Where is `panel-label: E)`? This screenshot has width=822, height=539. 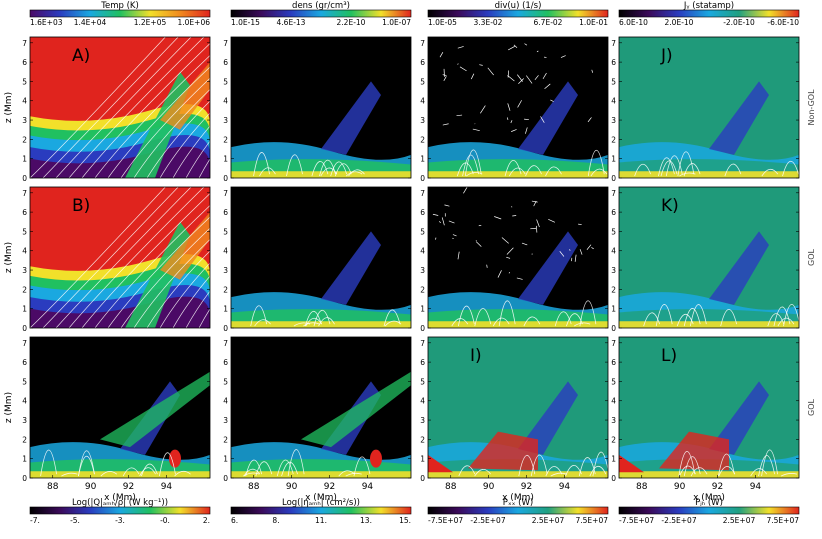 panel-label: E) is located at coordinates (281, 206).